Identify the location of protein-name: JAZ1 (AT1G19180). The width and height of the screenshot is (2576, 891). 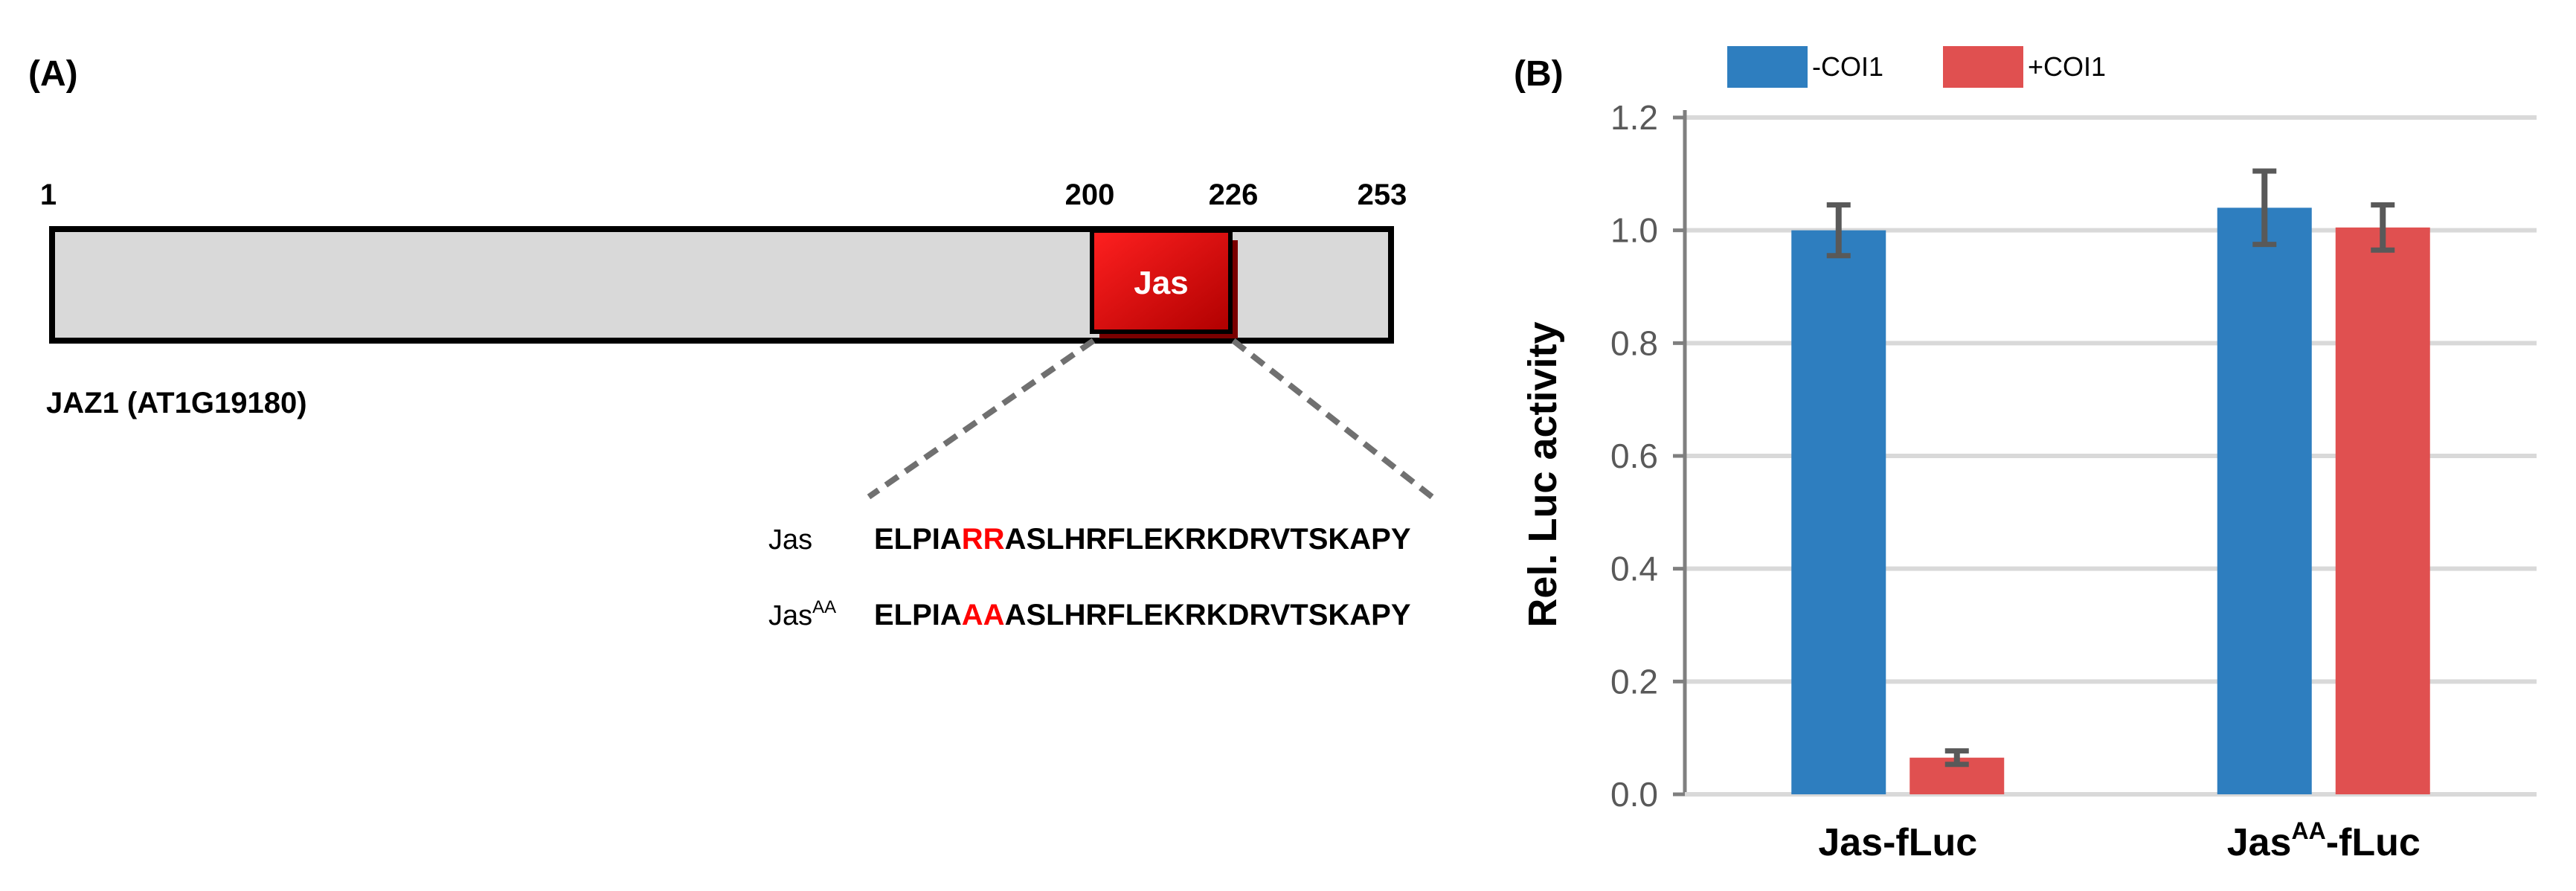
(176, 403).